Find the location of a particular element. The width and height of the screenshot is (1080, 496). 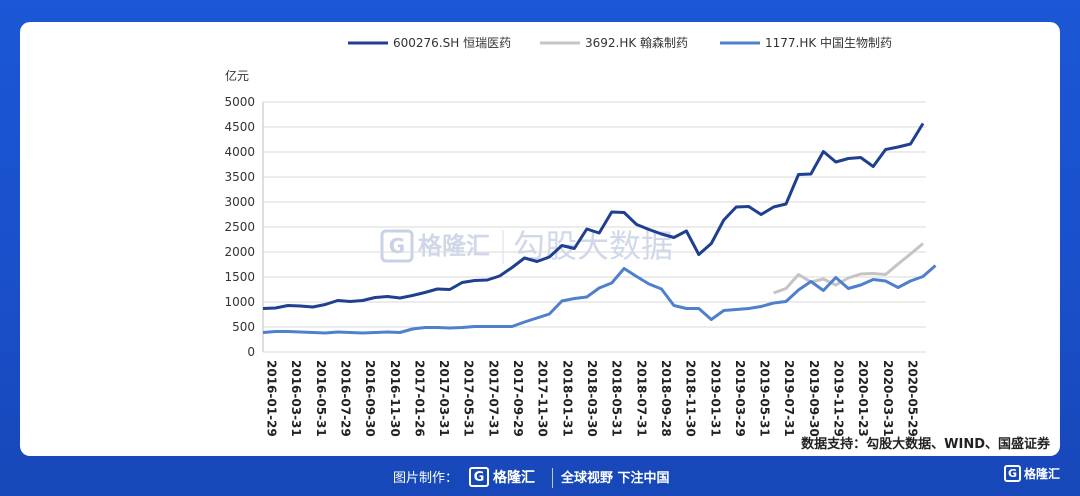

x-tick-label: 2017-09-29 is located at coordinates (518, 398).